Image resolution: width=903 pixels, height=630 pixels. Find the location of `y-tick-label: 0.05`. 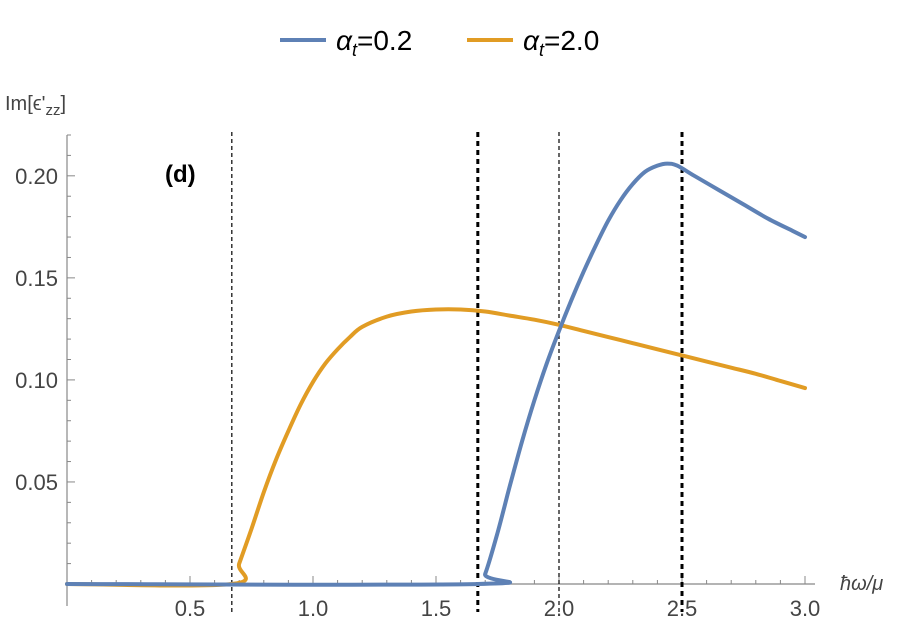

y-tick-label: 0.05 is located at coordinates (36, 482).